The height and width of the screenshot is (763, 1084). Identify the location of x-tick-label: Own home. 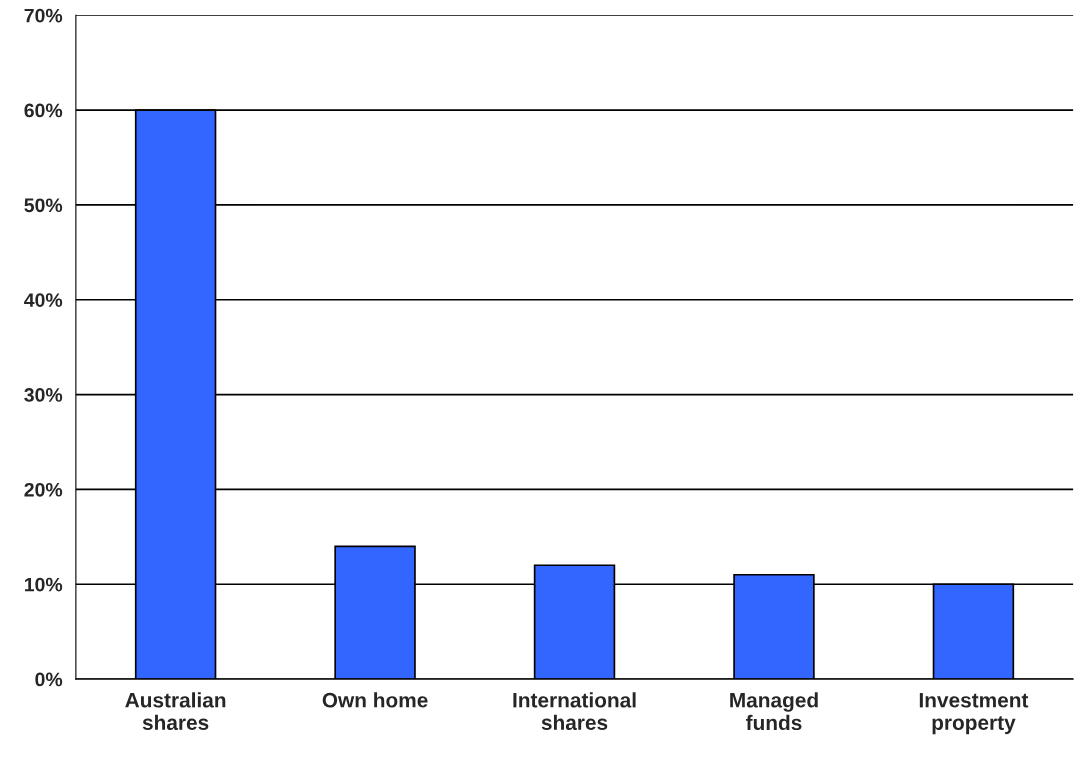
(375, 700).